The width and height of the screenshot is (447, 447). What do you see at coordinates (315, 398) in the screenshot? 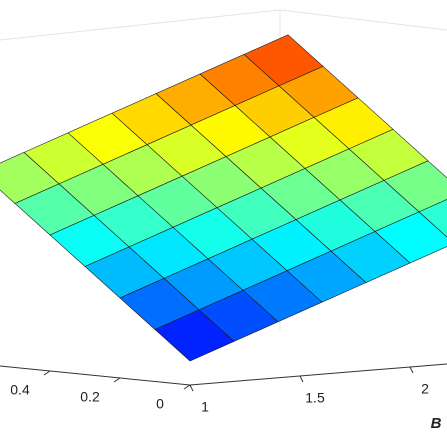
I see `y-tick-label: 1.5` at bounding box center [315, 398].